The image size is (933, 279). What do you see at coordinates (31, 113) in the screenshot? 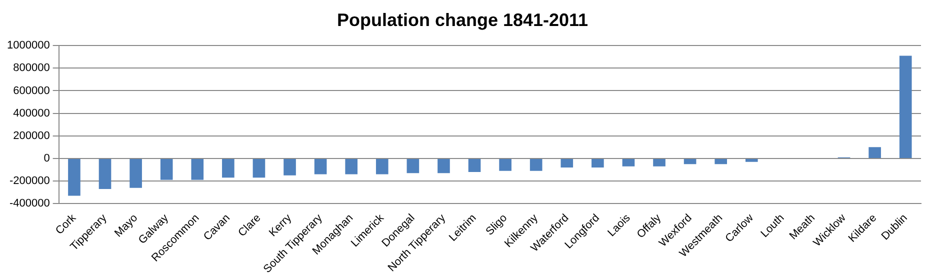
I see `y-tick-label: 400000` at bounding box center [31, 113].